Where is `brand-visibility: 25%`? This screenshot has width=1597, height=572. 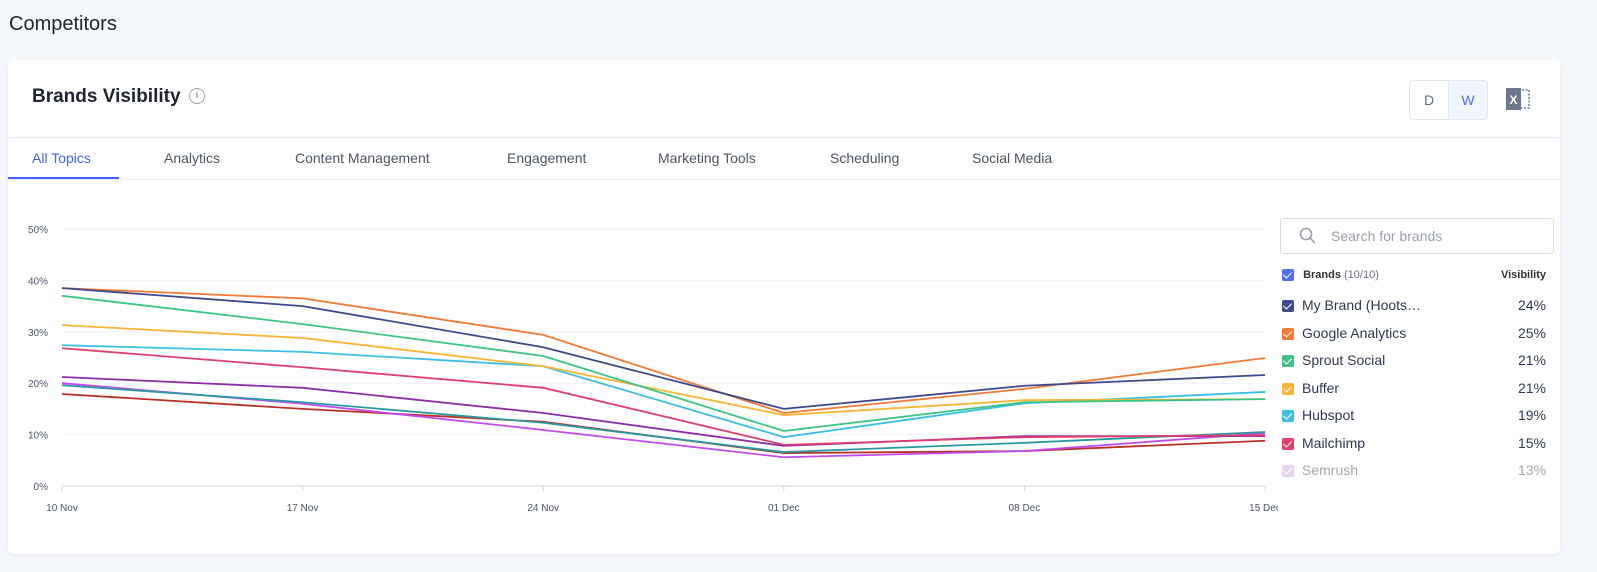 brand-visibility: 25% is located at coordinates (1531, 332).